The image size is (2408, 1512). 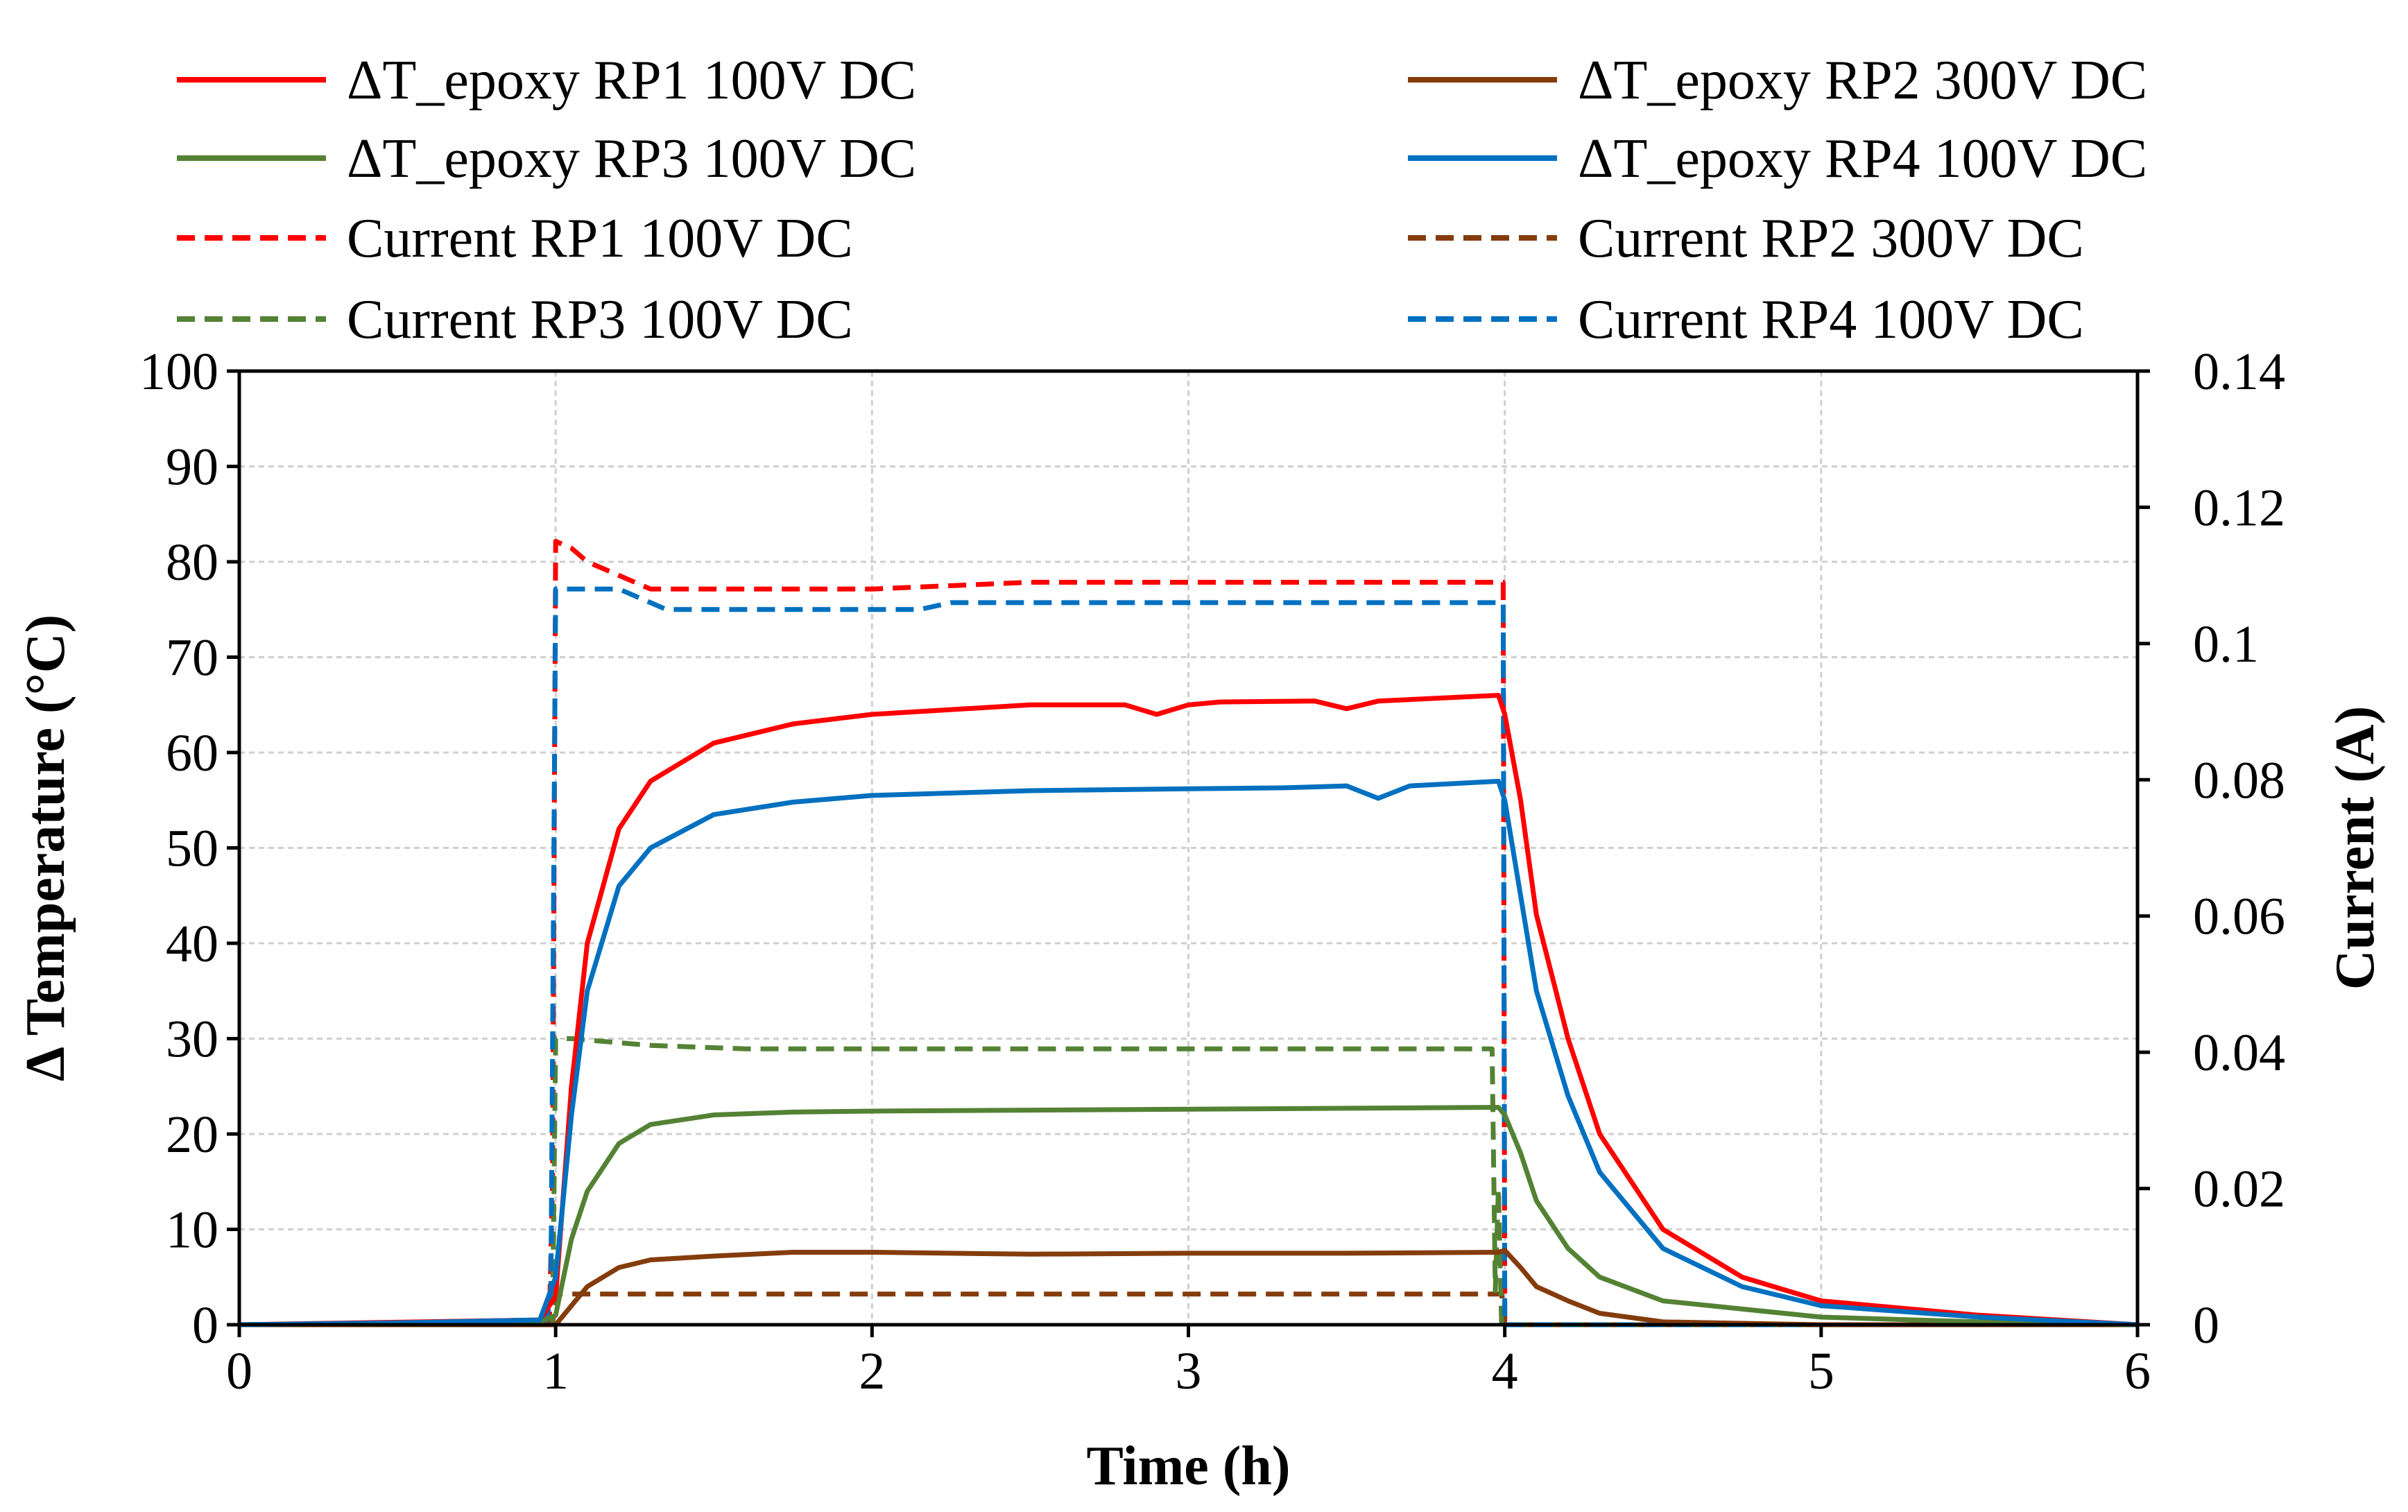 What do you see at coordinates (2137, 1371) in the screenshot?
I see `x-tick-label: 6` at bounding box center [2137, 1371].